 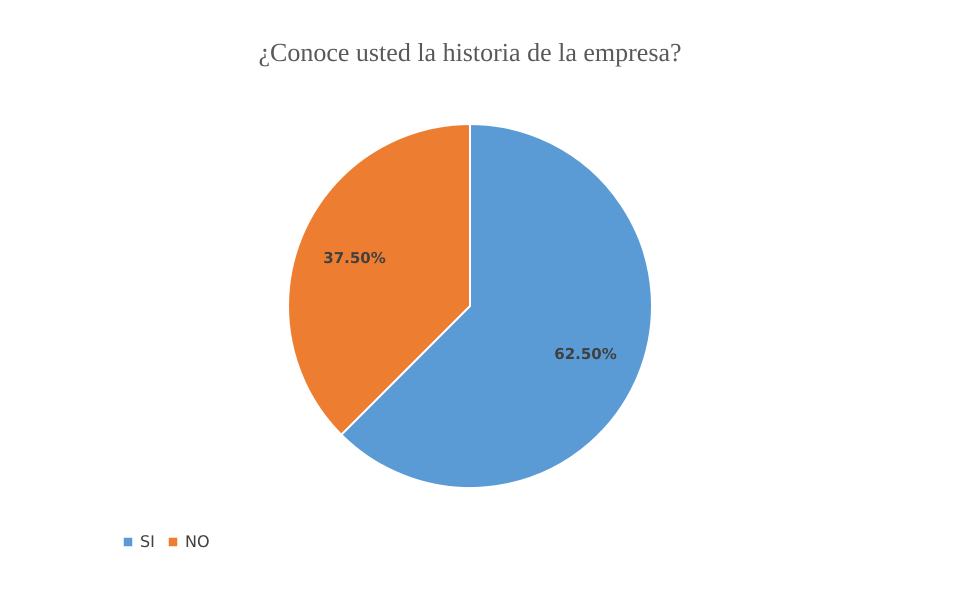 What do you see at coordinates (470, 52) in the screenshot?
I see `chart-title: ¿Conoce usted la historia de la empresa?` at bounding box center [470, 52].